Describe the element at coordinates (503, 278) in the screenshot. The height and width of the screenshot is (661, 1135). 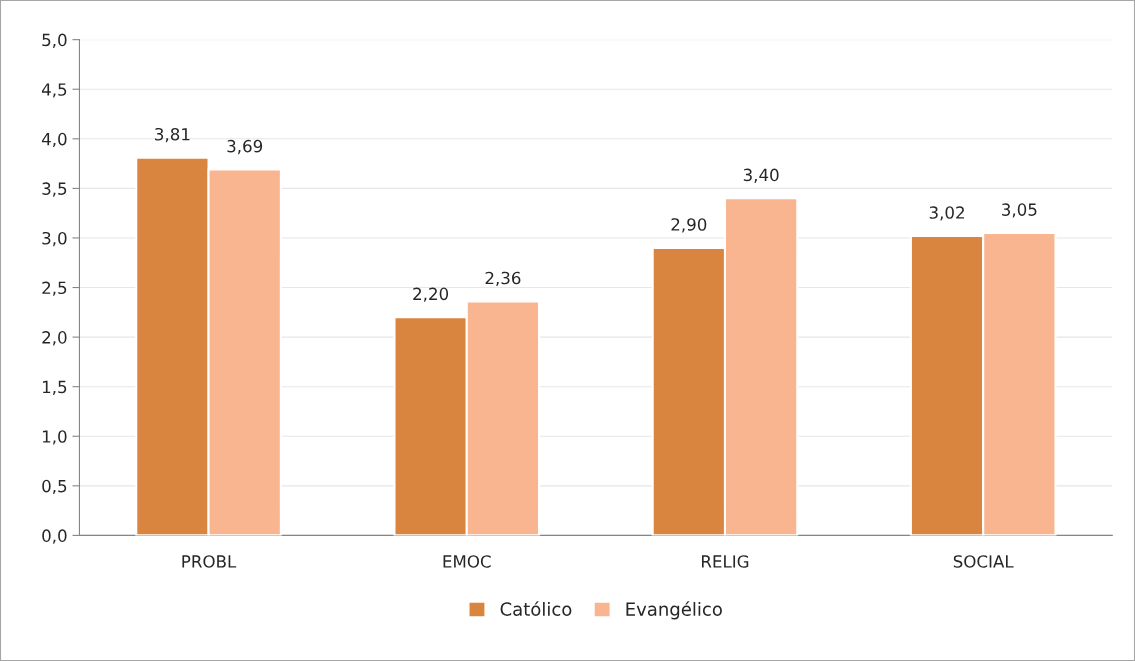
I see `data-label: 2,36` at that location.